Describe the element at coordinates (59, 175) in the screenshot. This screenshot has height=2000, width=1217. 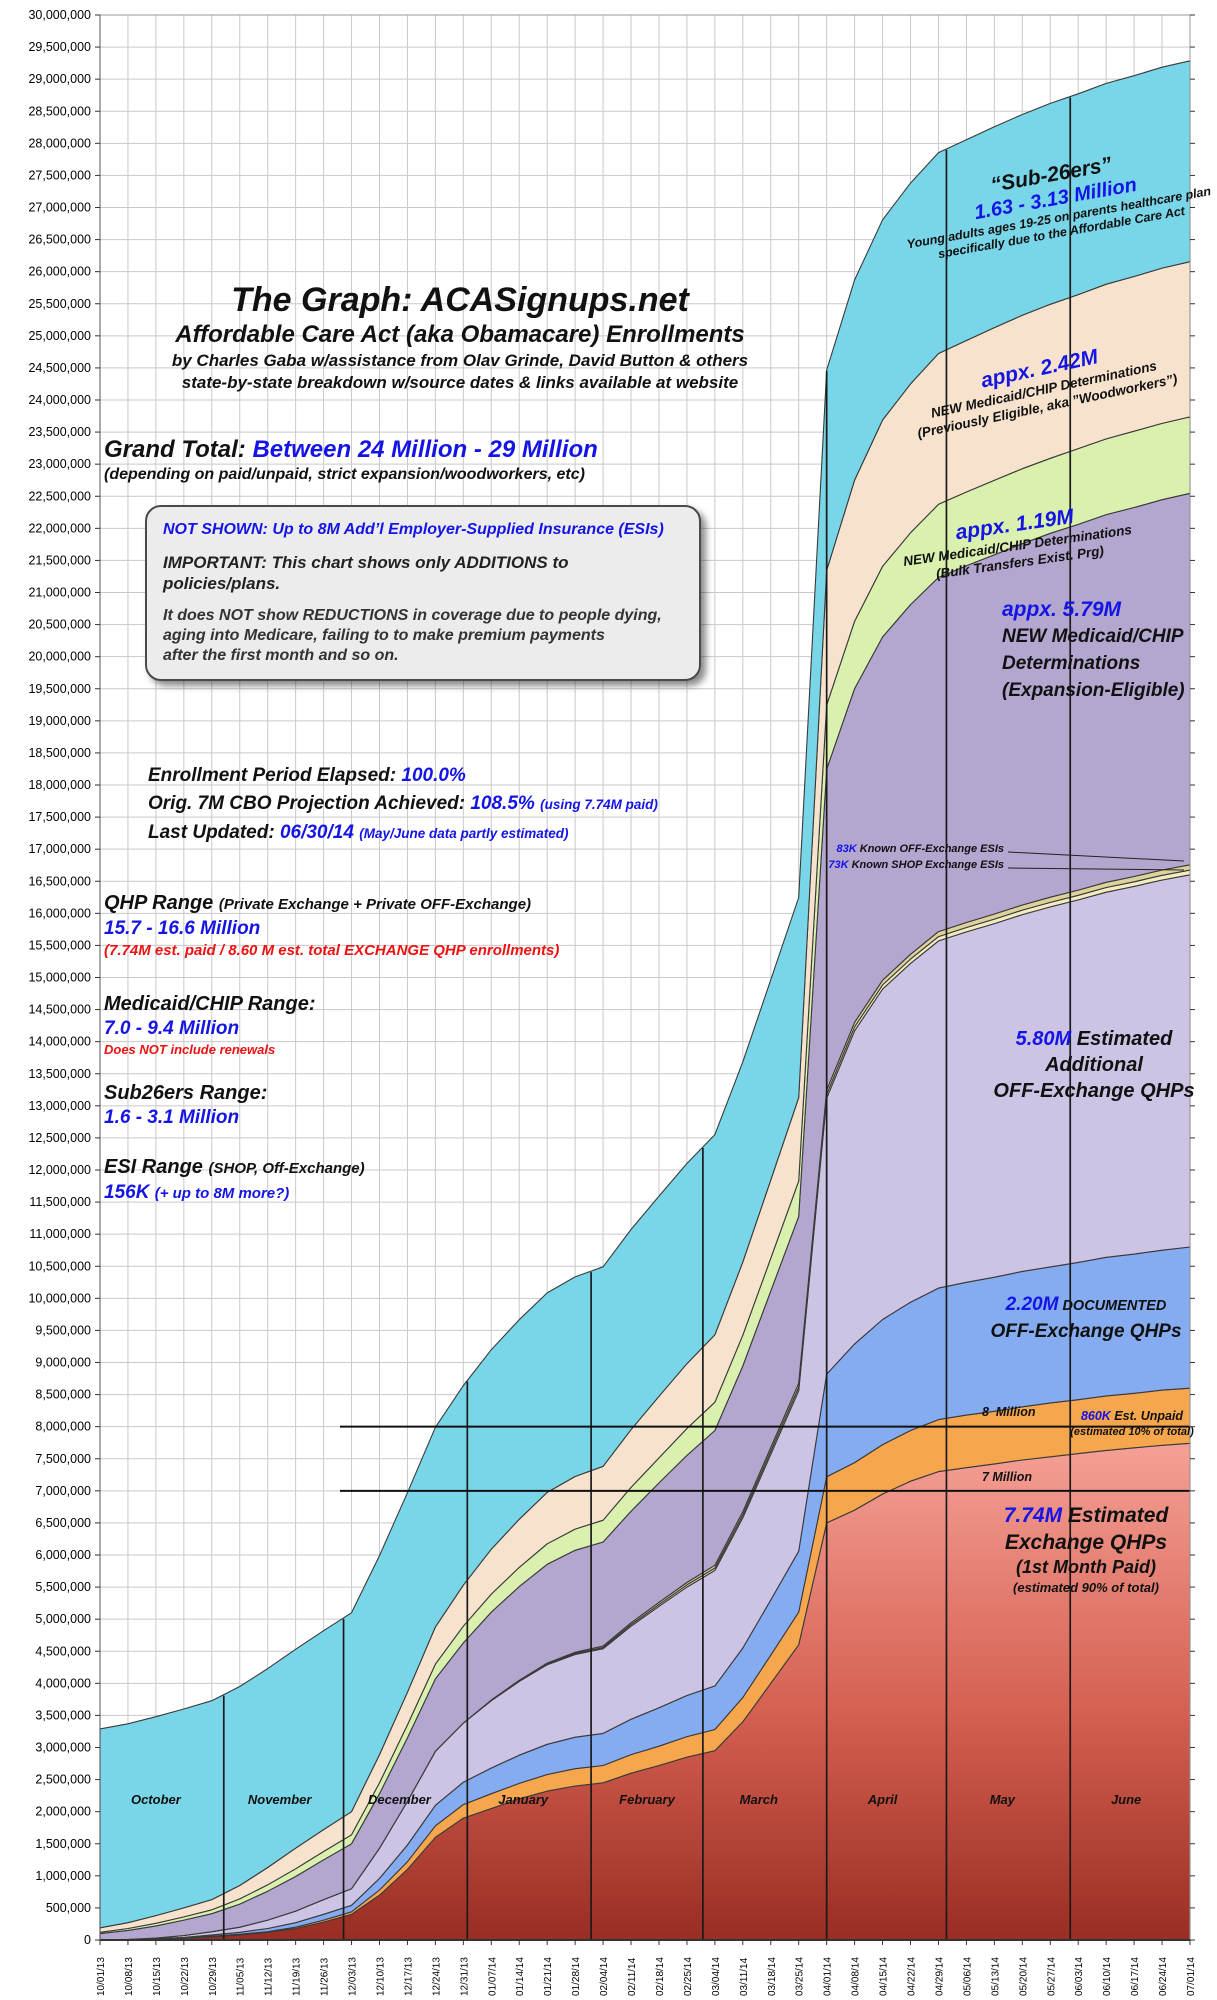
I see `y-axis-label: 27,500,000` at that location.